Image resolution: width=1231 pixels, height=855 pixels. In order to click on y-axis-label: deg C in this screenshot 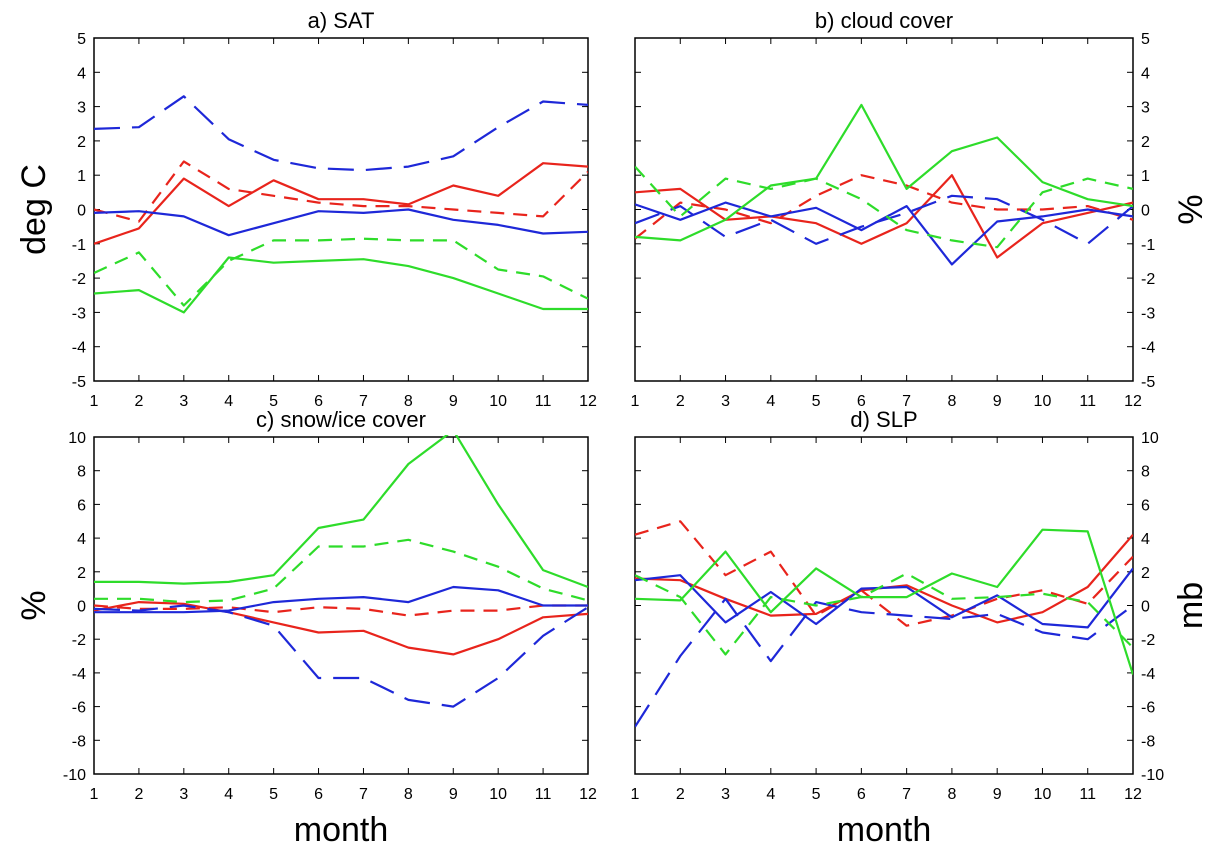, I will do `click(34, 209)`.